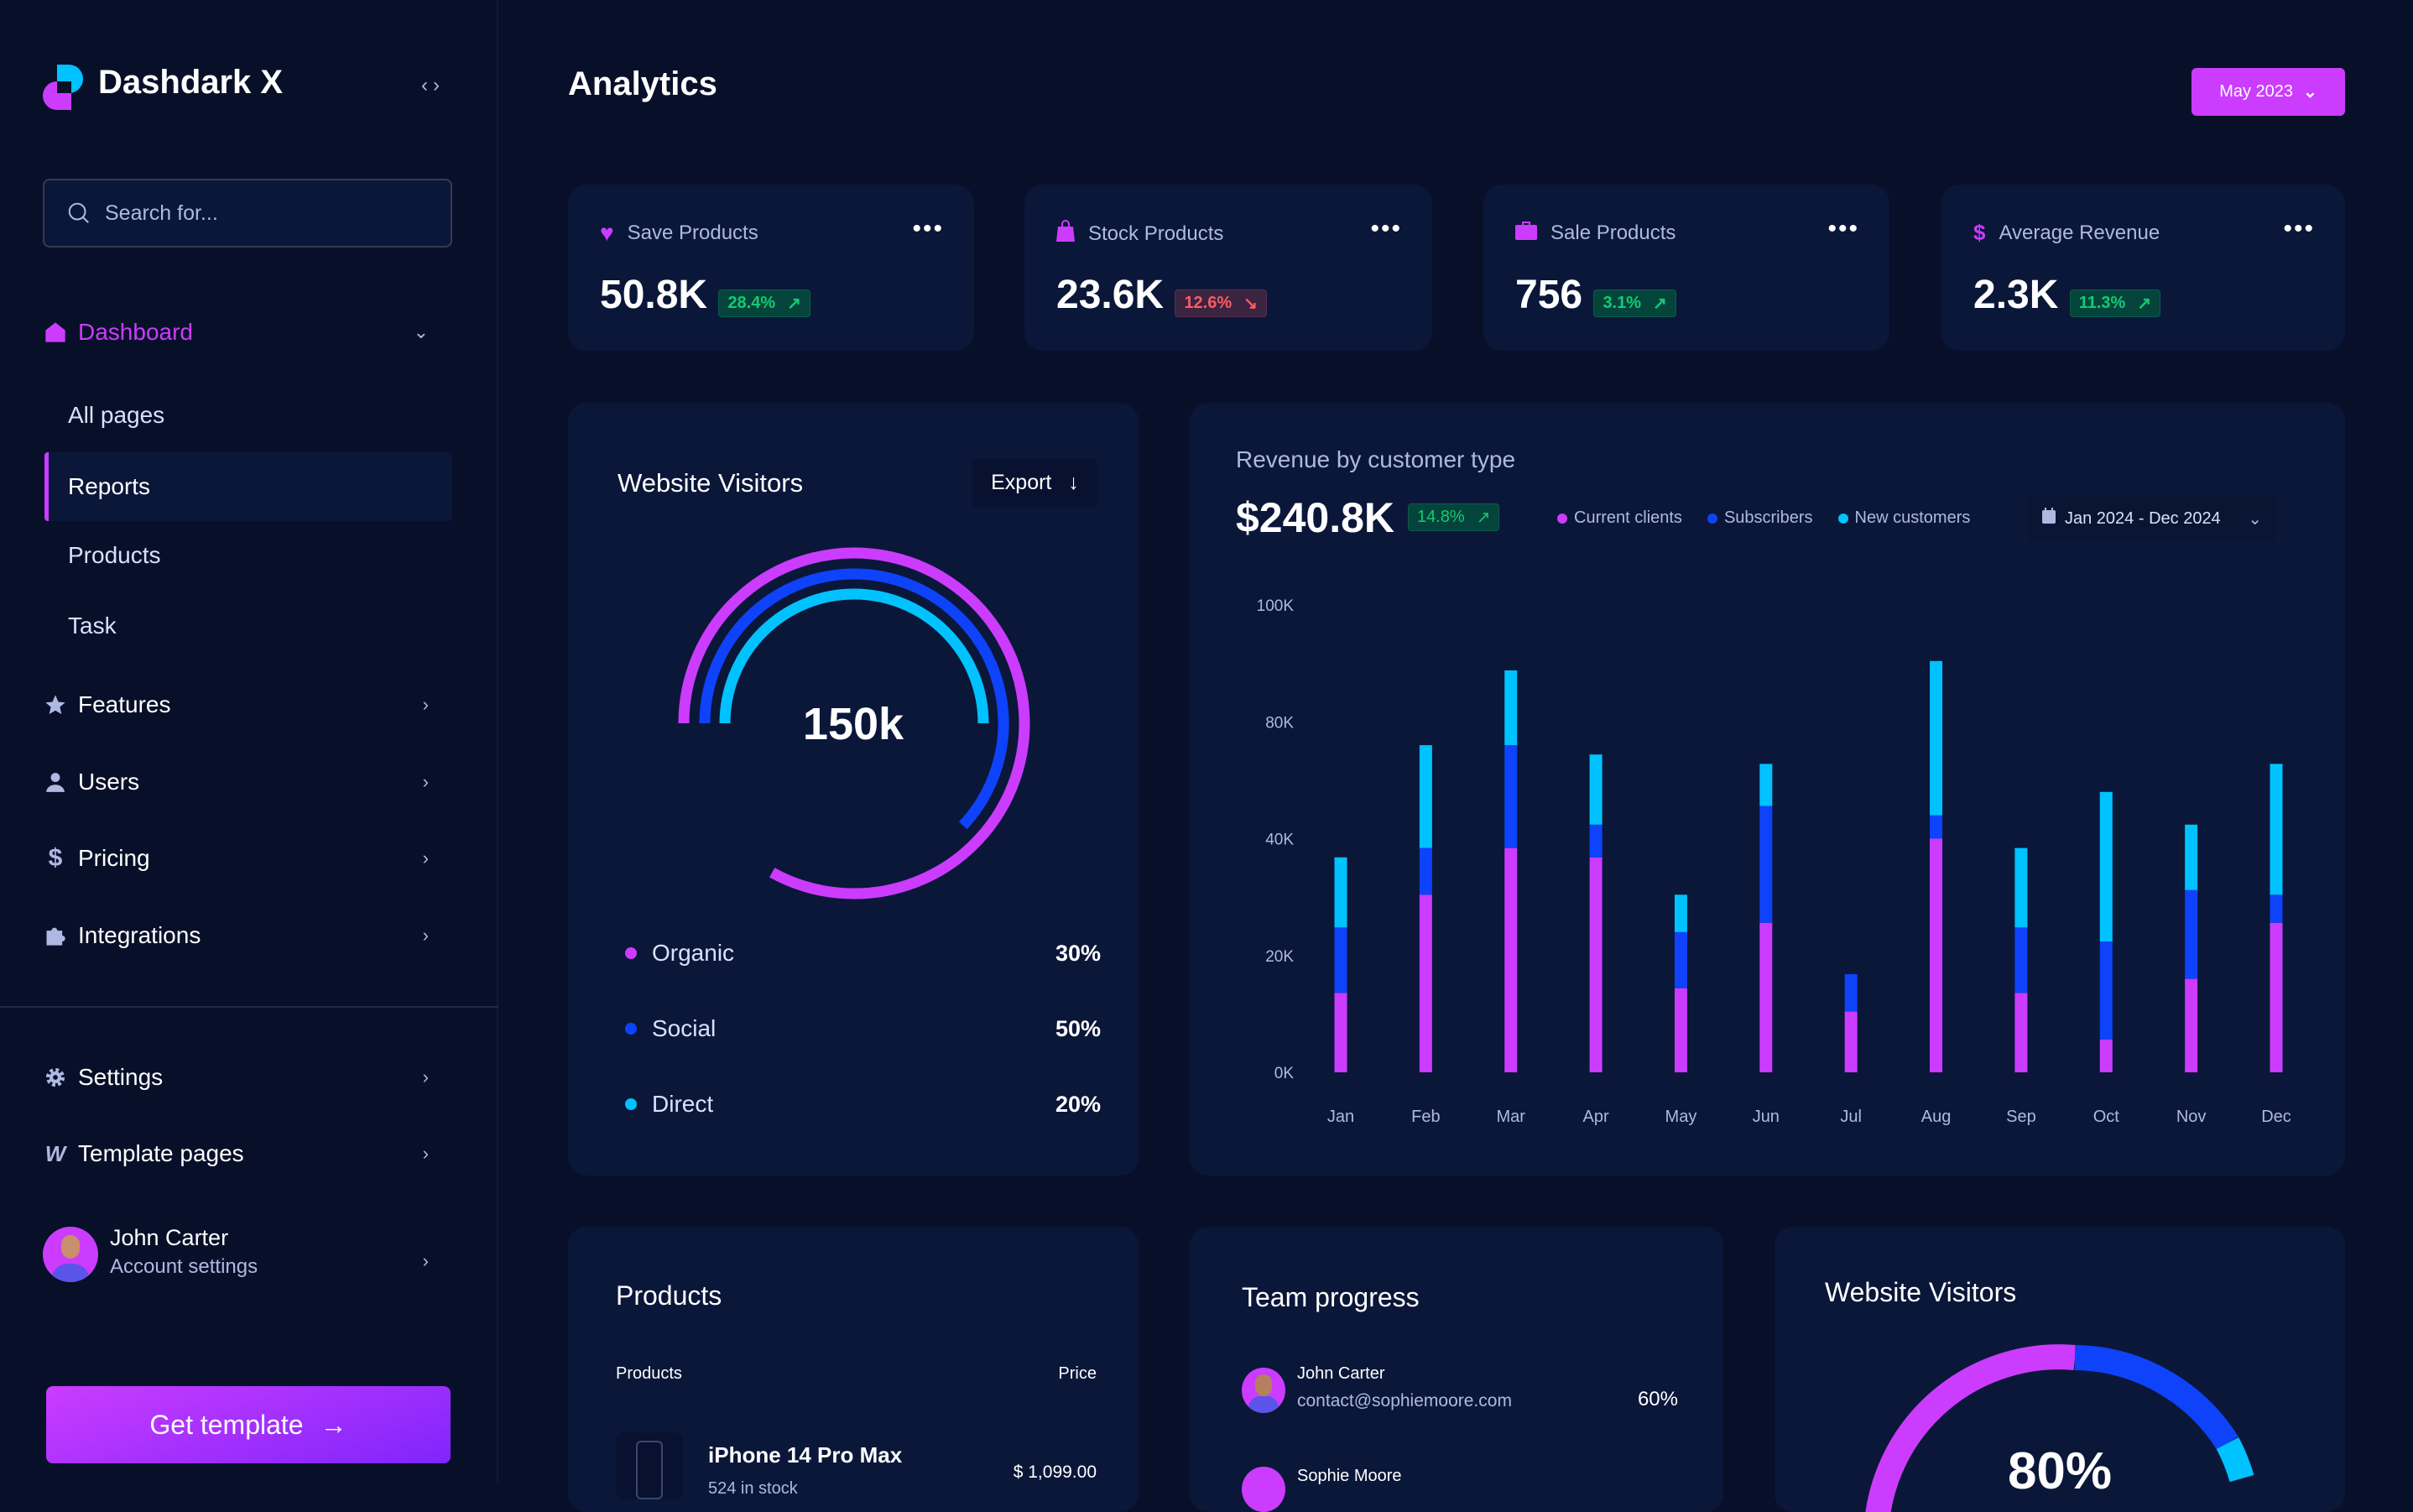  What do you see at coordinates (247, 782) in the screenshot?
I see `sidebar-item-users: Users ›` at bounding box center [247, 782].